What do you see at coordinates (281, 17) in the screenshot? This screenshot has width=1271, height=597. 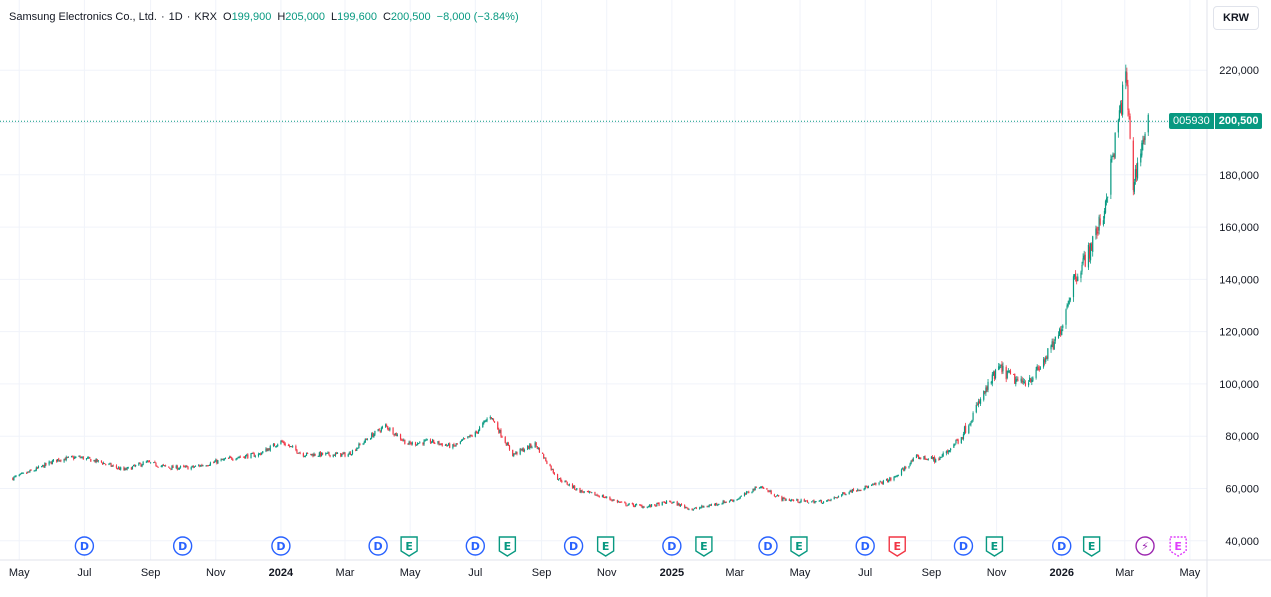 I see `legend-high-label: H` at bounding box center [281, 17].